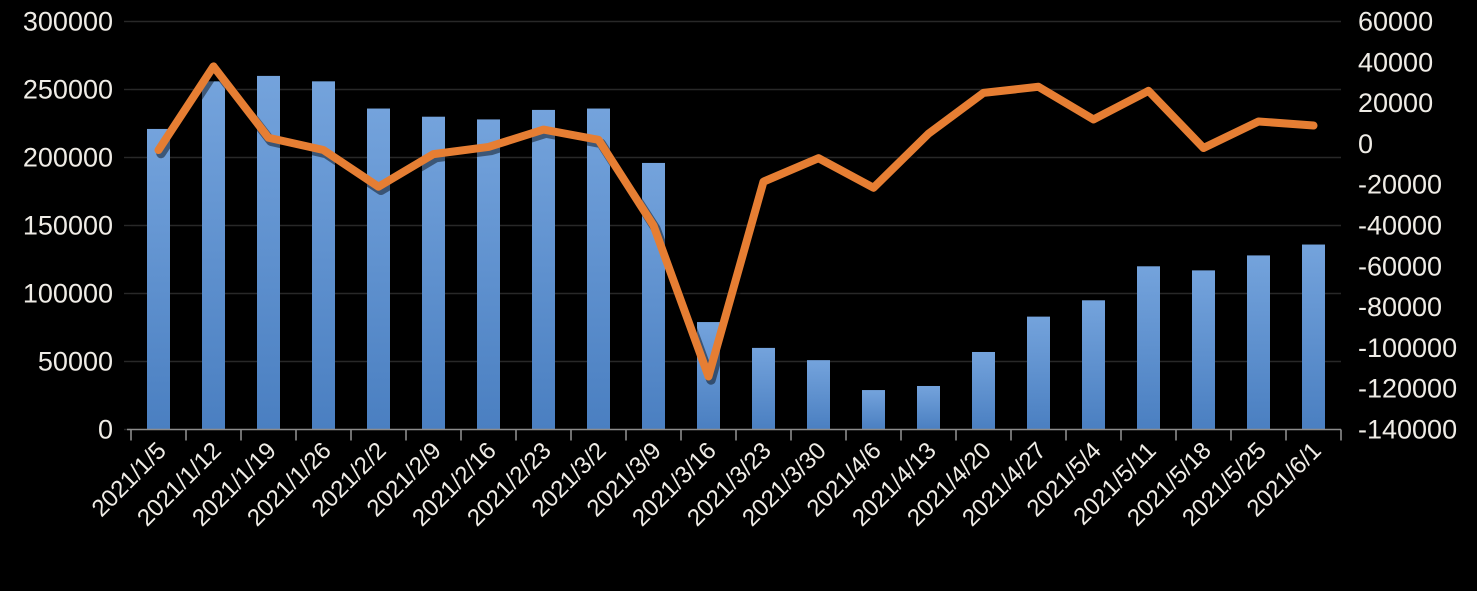 The image size is (1477, 591). I want to click on right-axis-label: 60000, so click(1395, 22).